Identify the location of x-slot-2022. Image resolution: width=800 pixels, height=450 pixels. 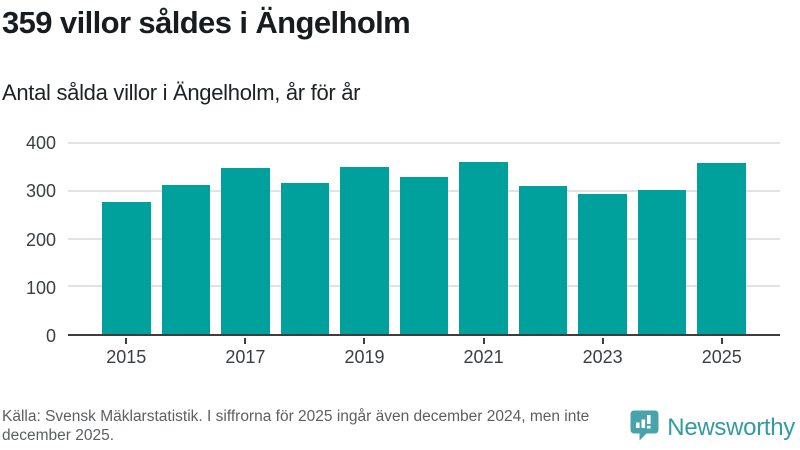
(543, 353).